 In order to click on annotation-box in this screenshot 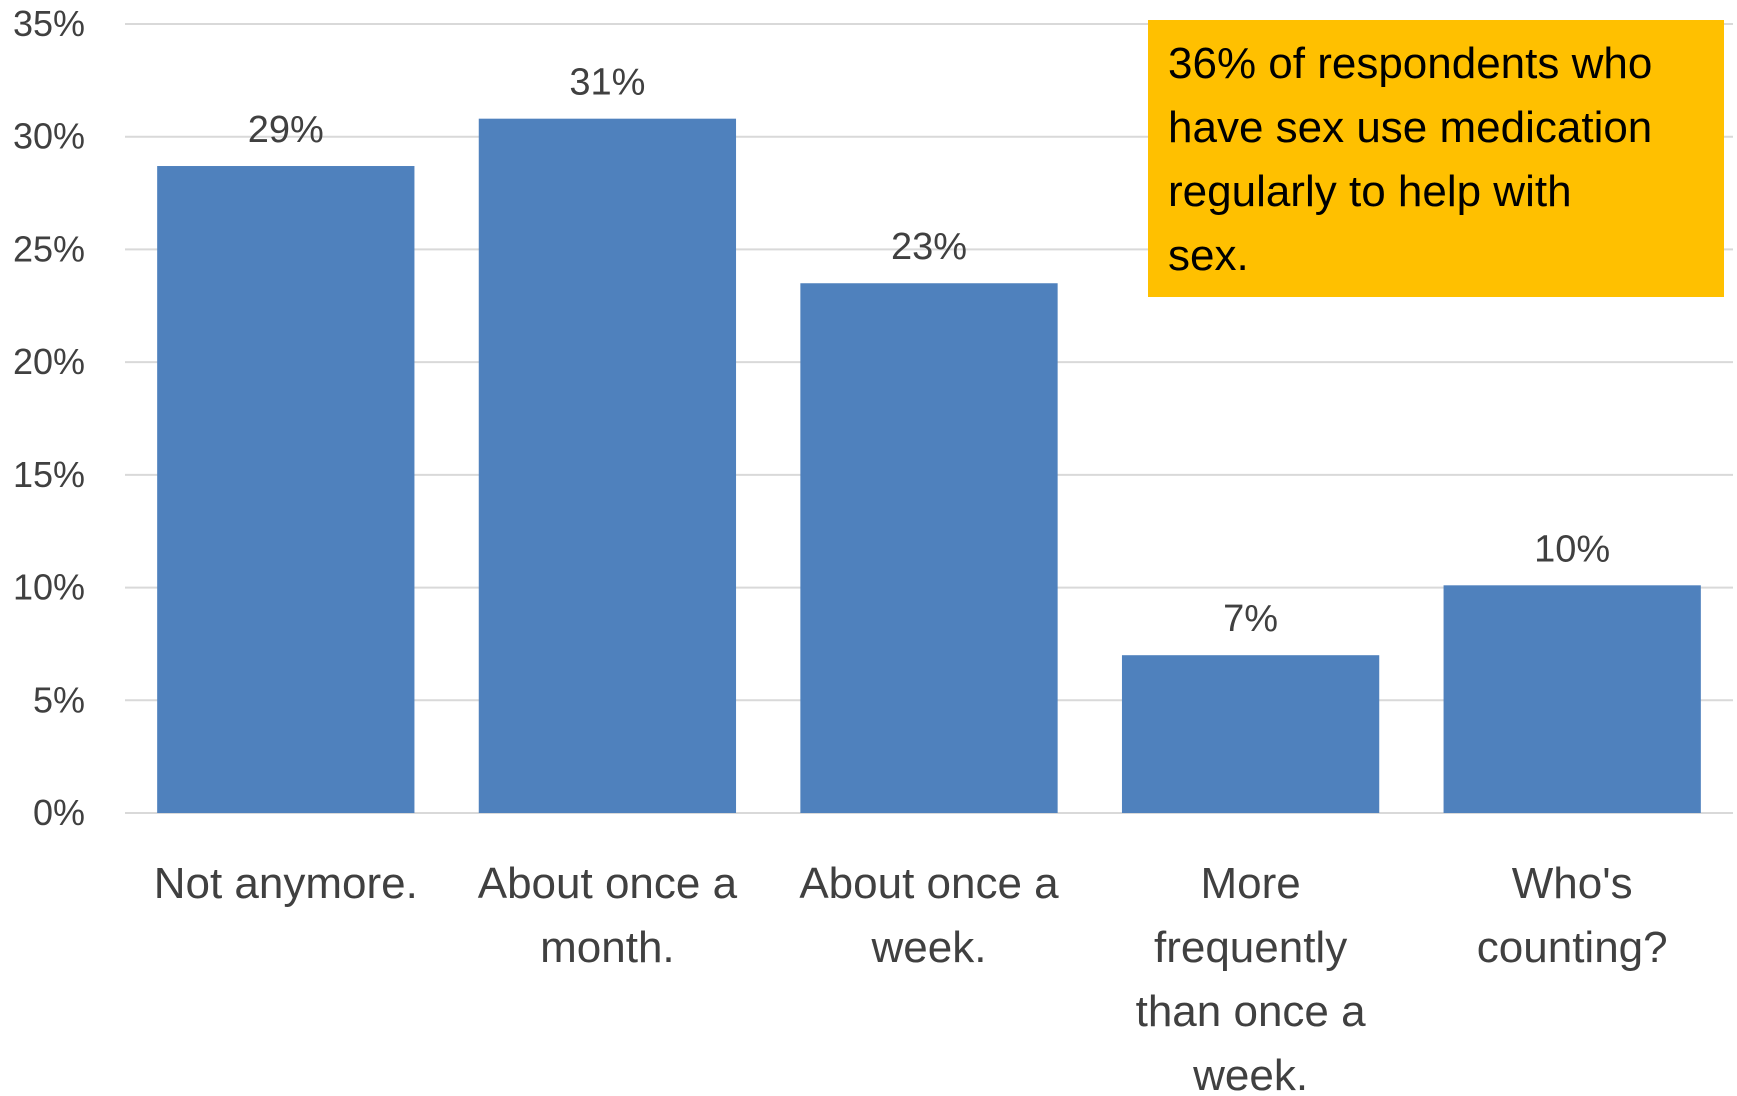, I will do `click(1436, 158)`.